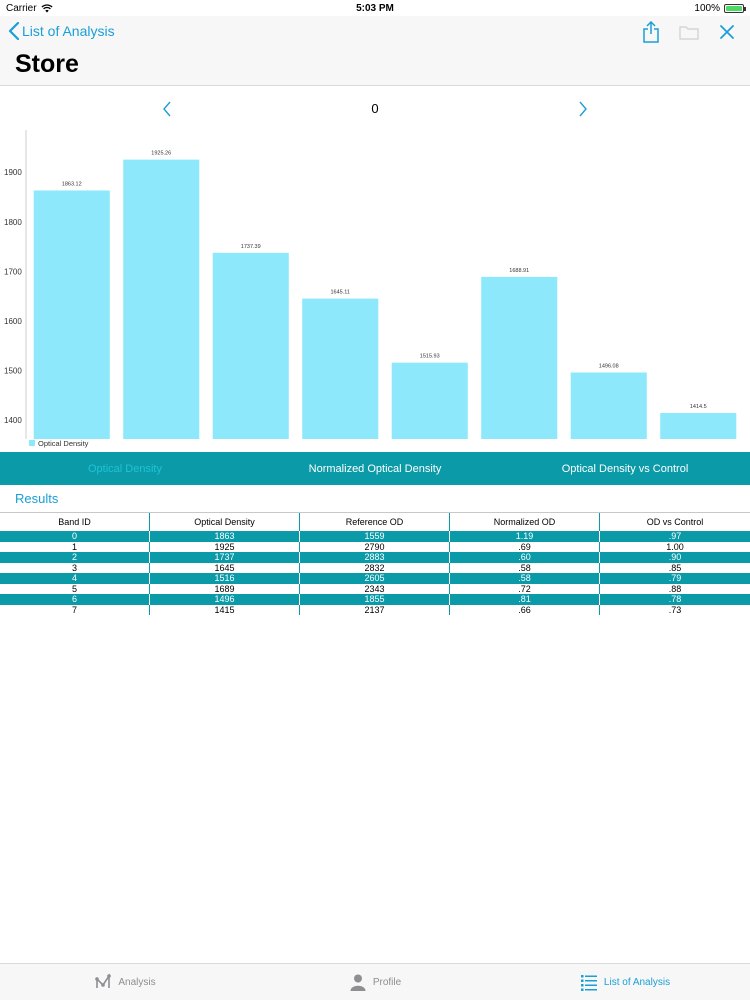  Describe the element at coordinates (167, 109) in the screenshot. I see `previous-chevron-icon` at that location.